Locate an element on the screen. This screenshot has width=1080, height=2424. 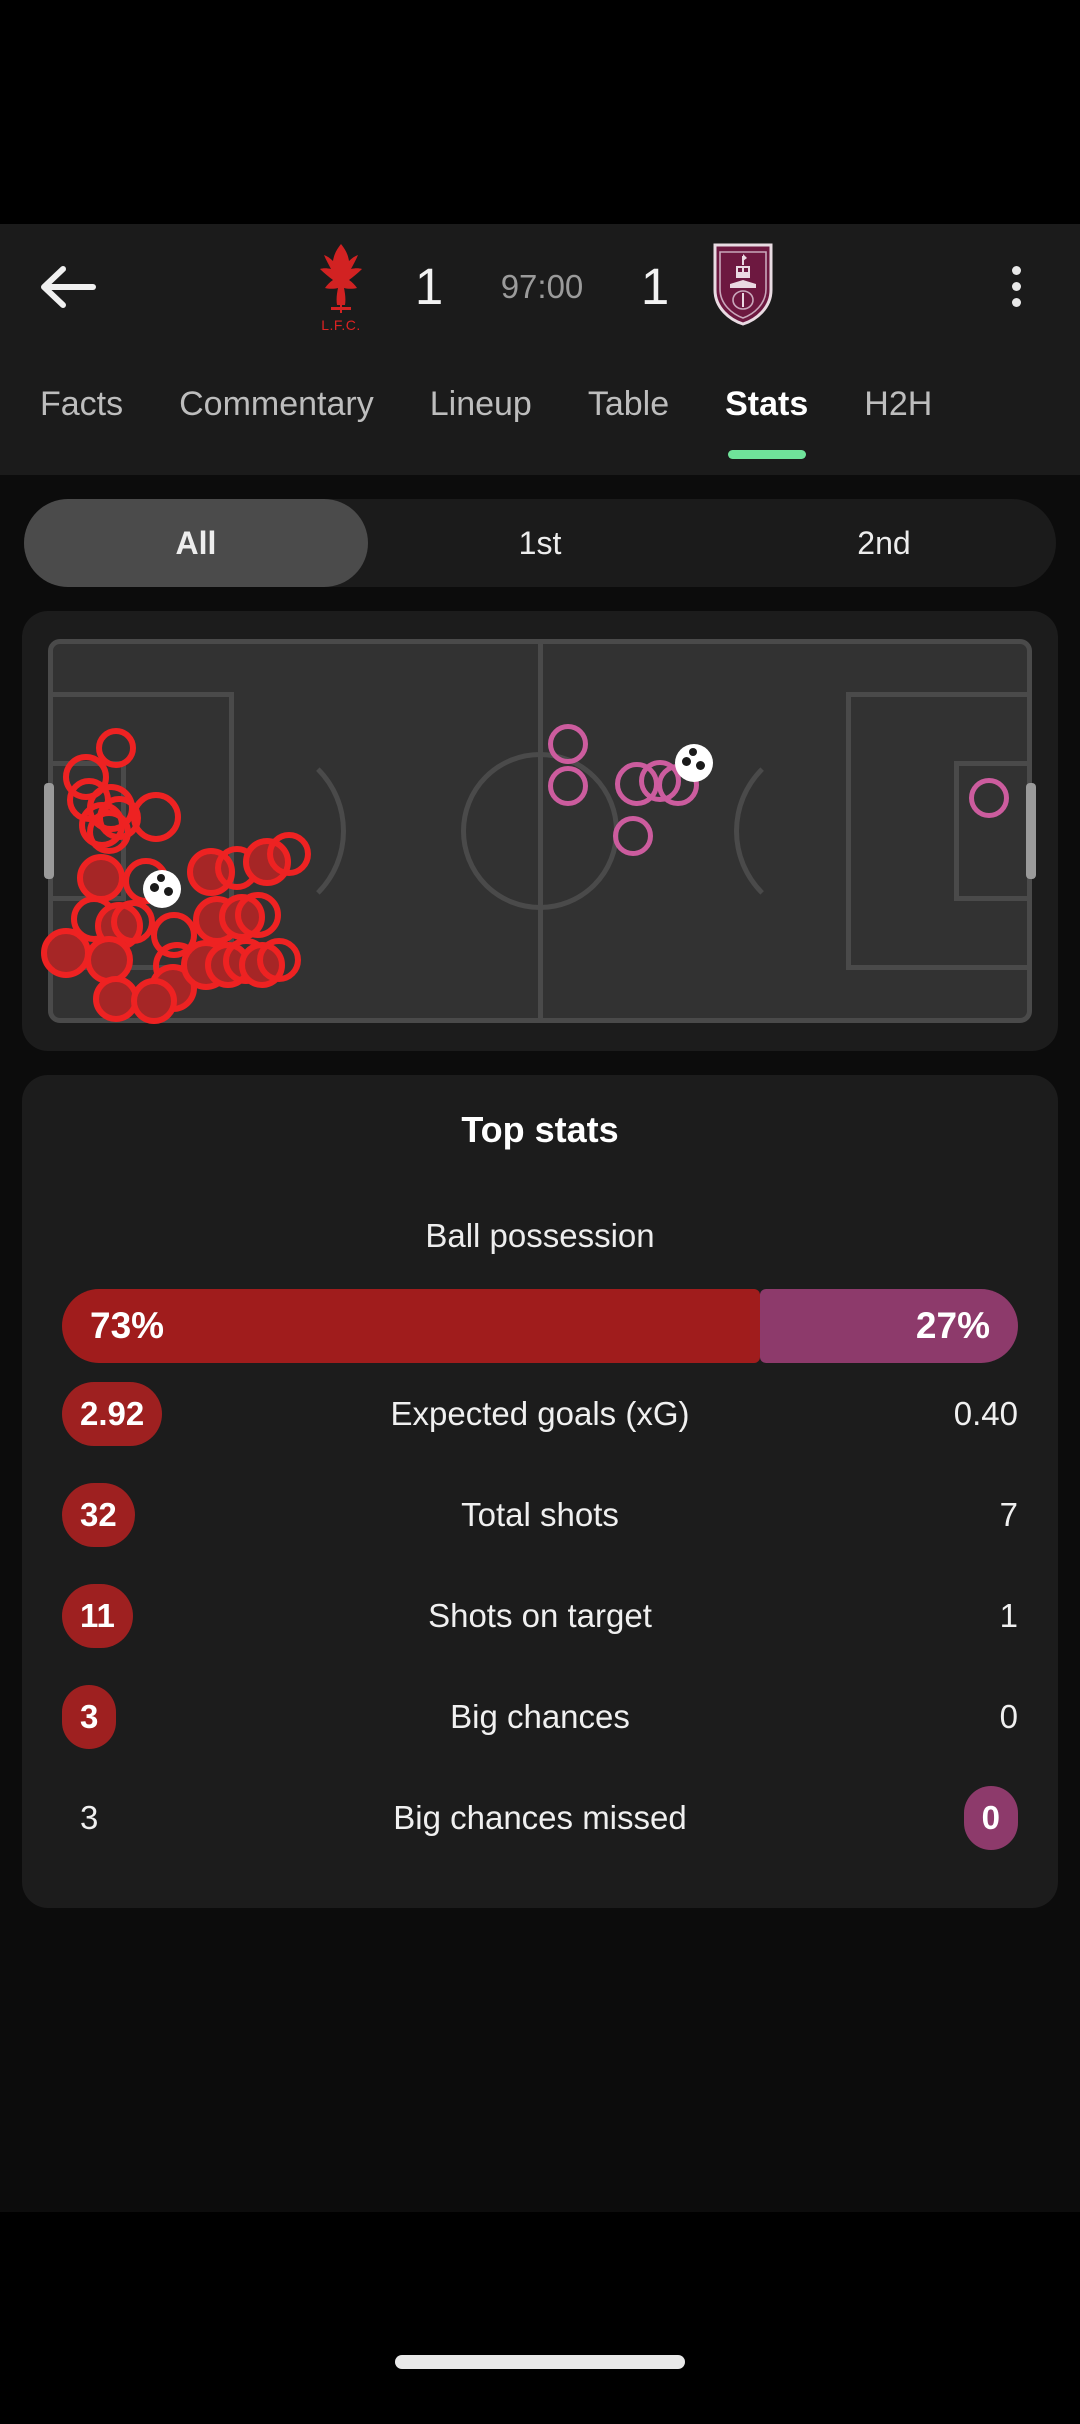
away-team-crest is located at coordinates (743, 287).